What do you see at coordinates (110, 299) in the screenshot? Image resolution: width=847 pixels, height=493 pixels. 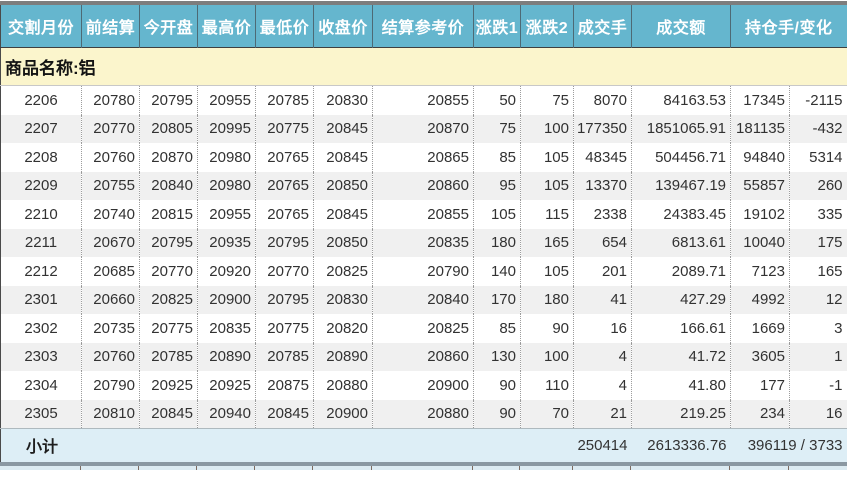 I see `cell-prev-settlement: 20660` at bounding box center [110, 299].